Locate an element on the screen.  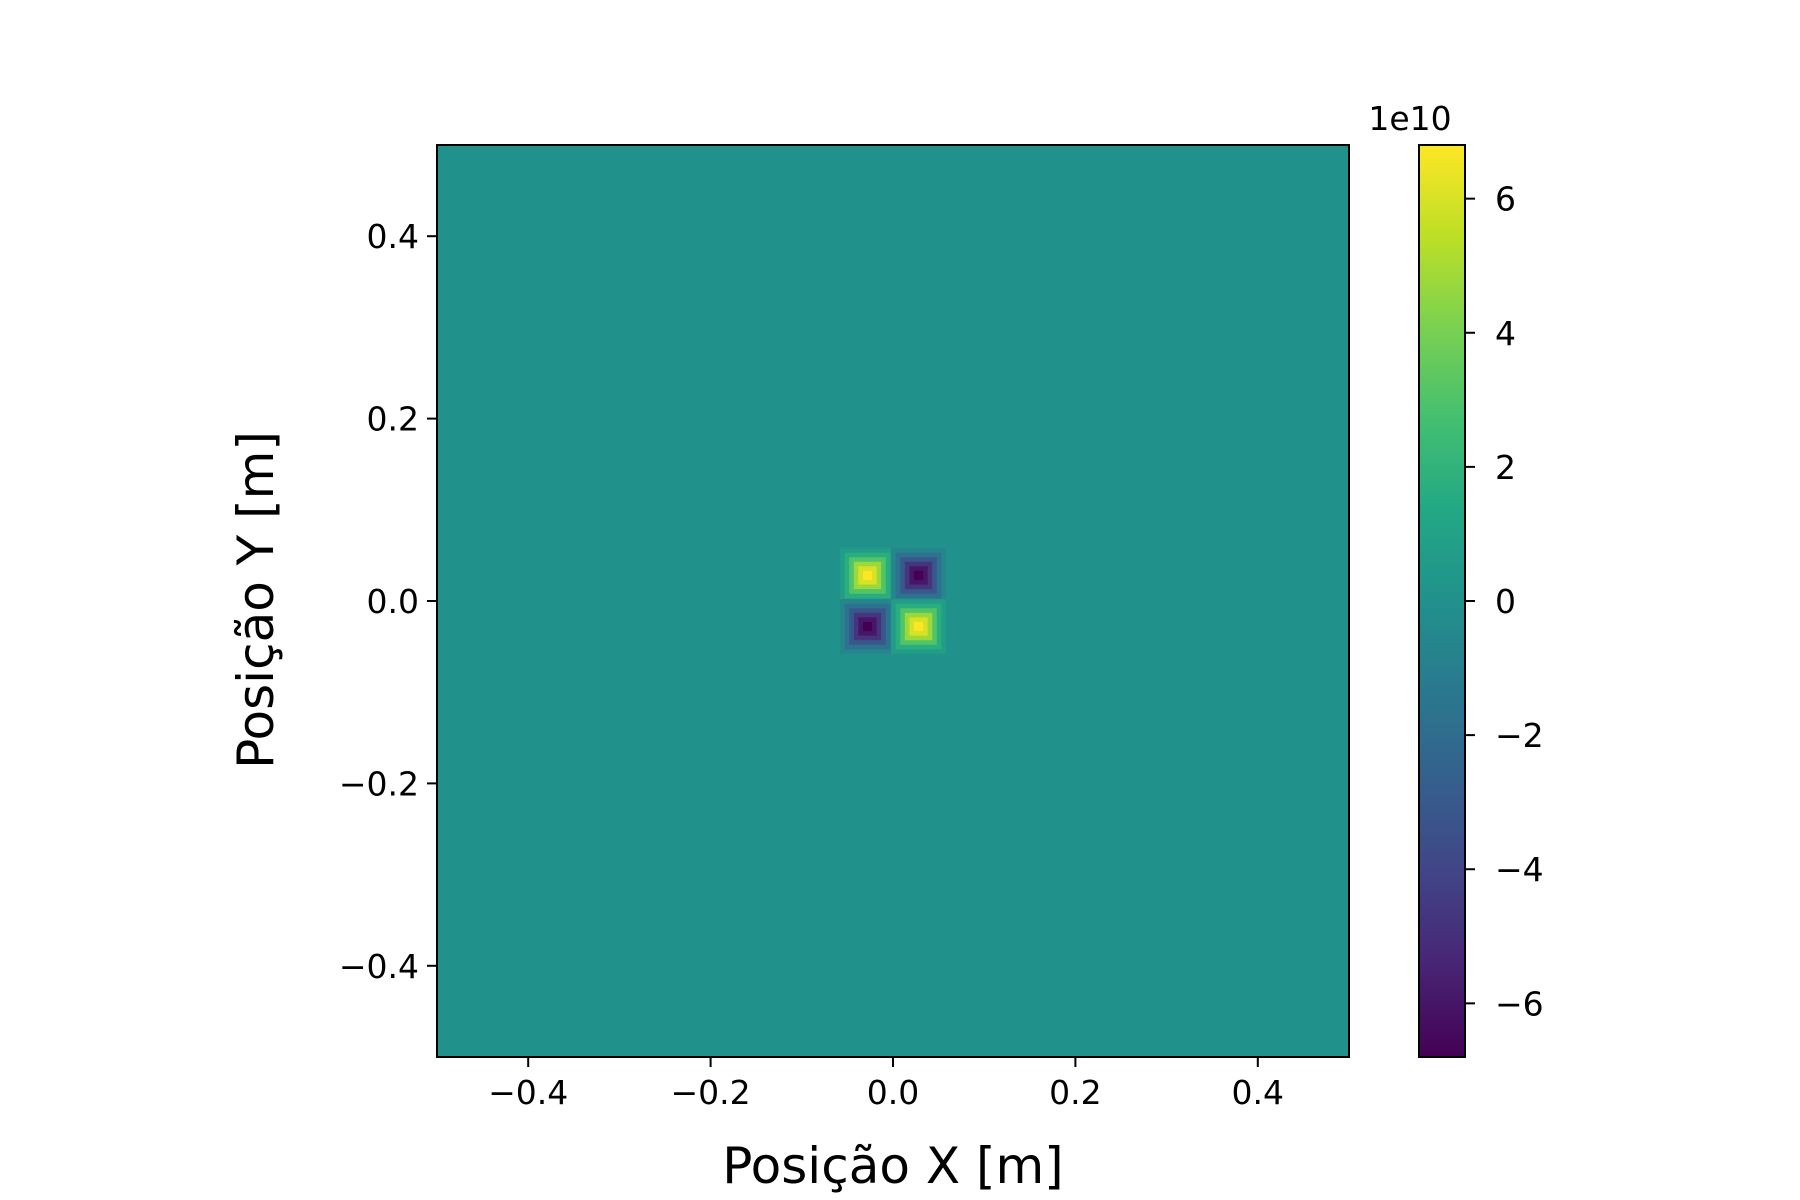
x-tick-label: 0.0 is located at coordinates (893, 1092).